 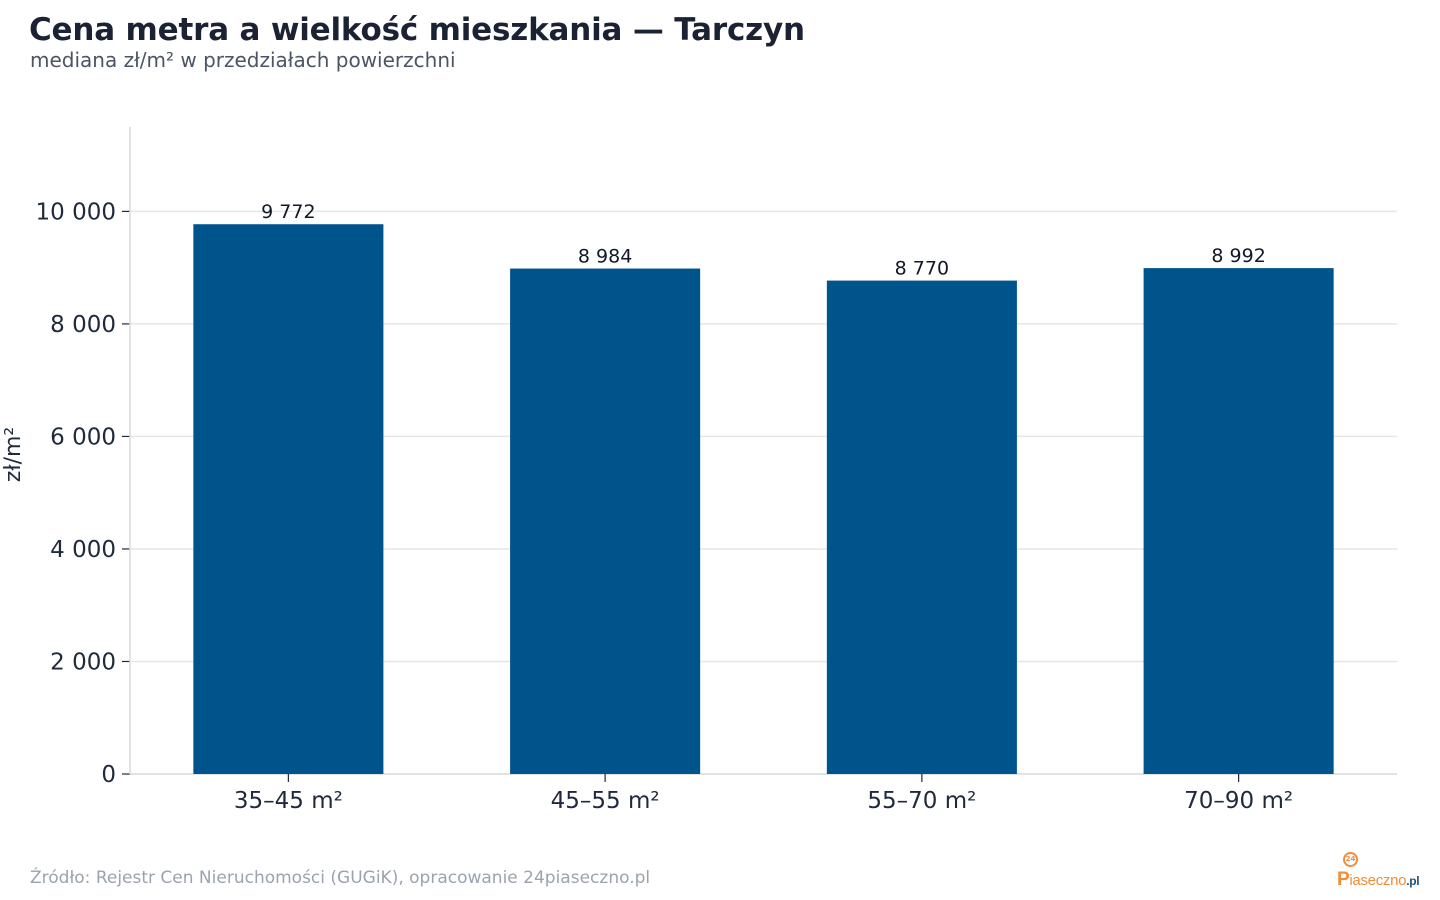 I want to click on y-tick-label: 8 000, so click(x=83, y=325).